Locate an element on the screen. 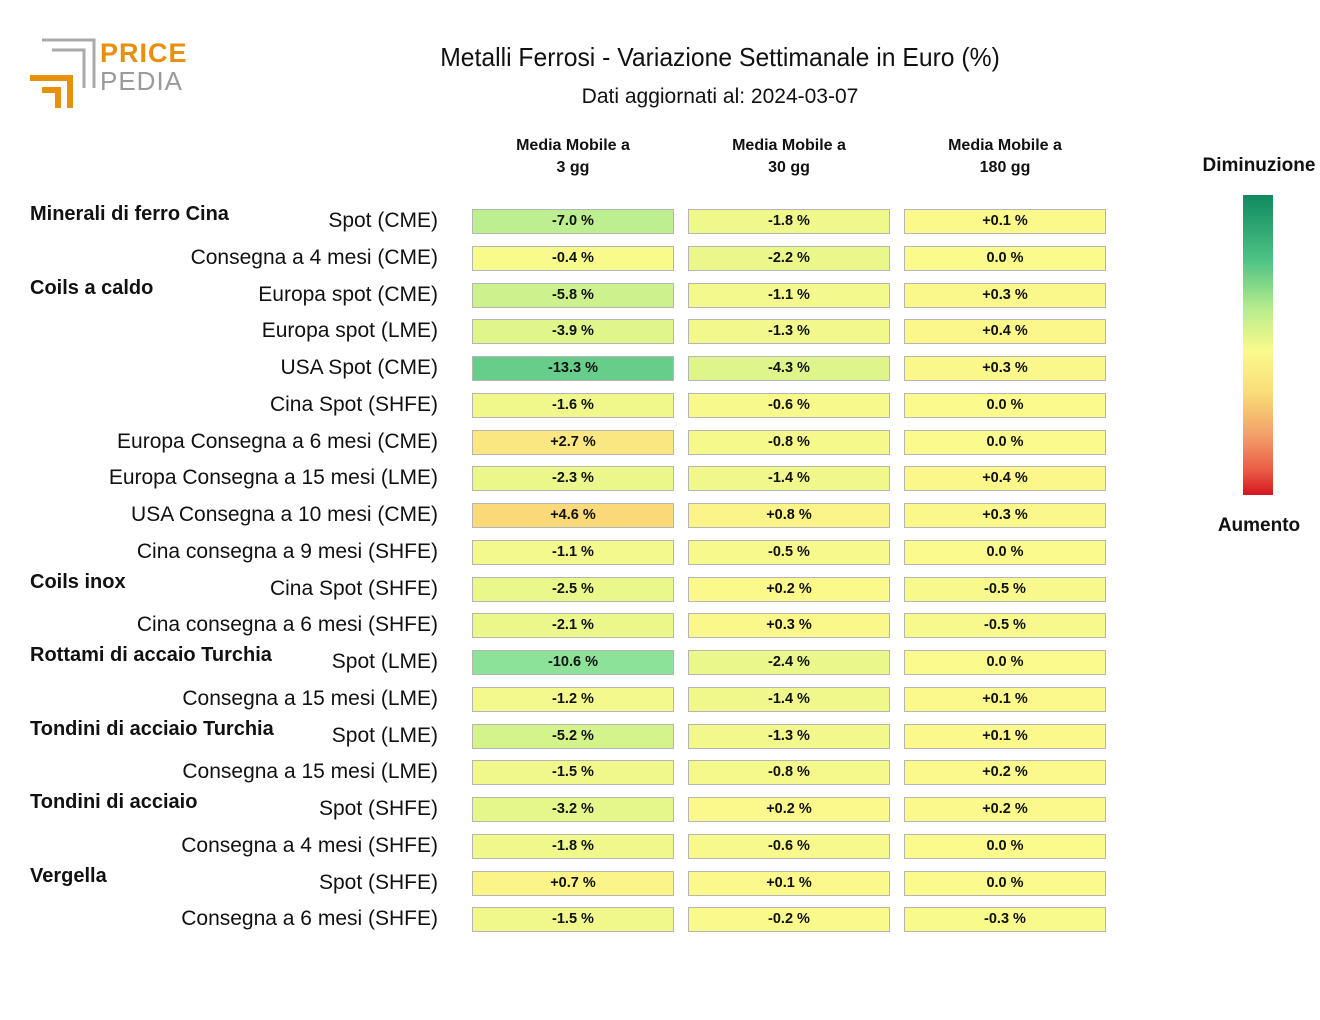  logo-text-pedia: PEDIA is located at coordinates (142, 81).